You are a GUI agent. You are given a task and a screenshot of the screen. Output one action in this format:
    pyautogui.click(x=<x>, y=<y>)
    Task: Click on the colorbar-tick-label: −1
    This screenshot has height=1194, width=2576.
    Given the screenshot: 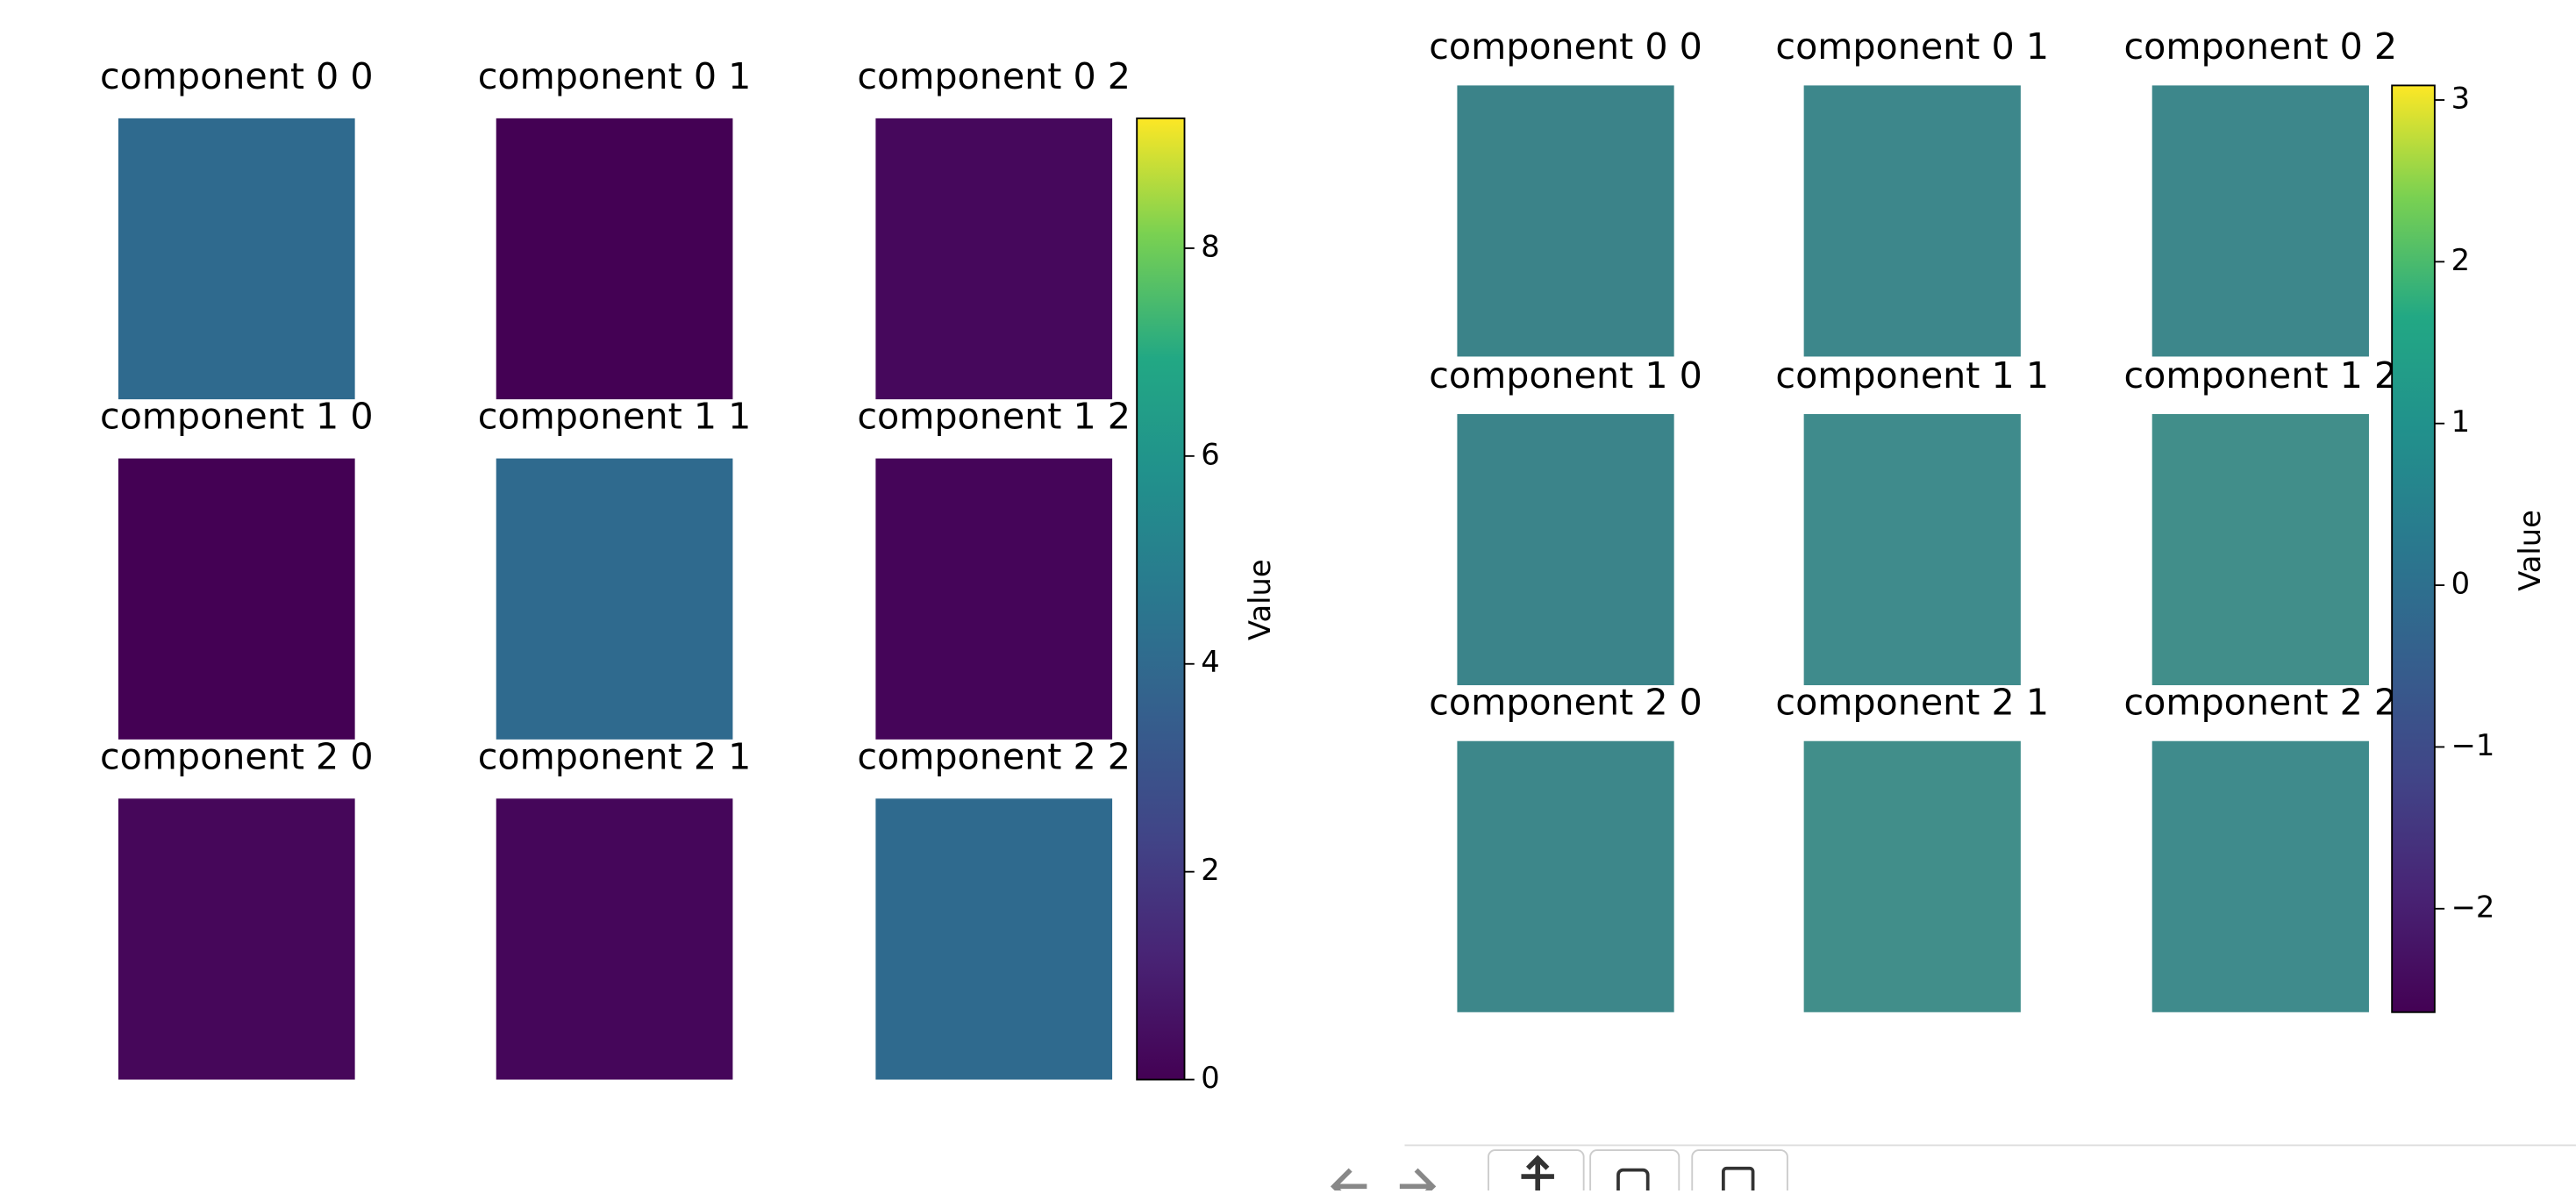 What is the action you would take?
    pyautogui.click(x=2473, y=745)
    